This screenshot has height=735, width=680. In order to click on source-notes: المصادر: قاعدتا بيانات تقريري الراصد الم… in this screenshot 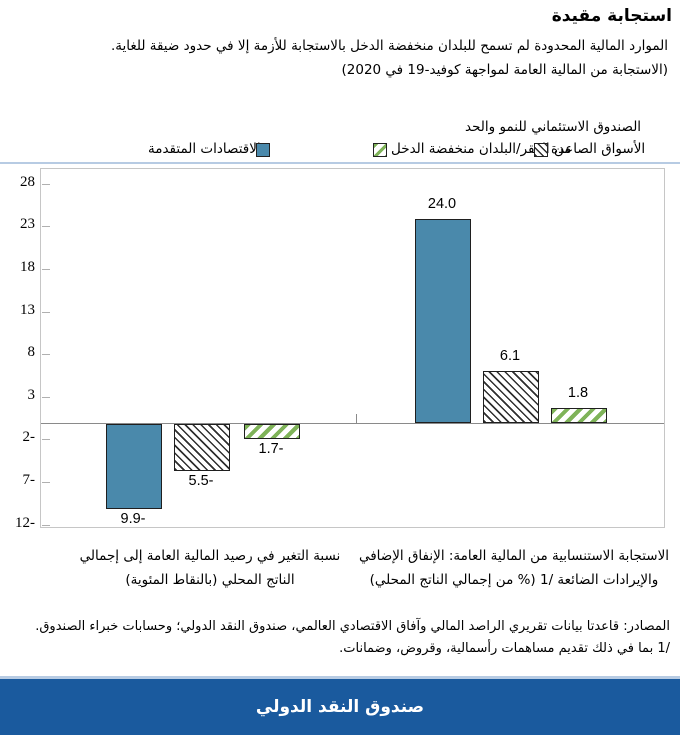, I will do `click(340, 638)`.